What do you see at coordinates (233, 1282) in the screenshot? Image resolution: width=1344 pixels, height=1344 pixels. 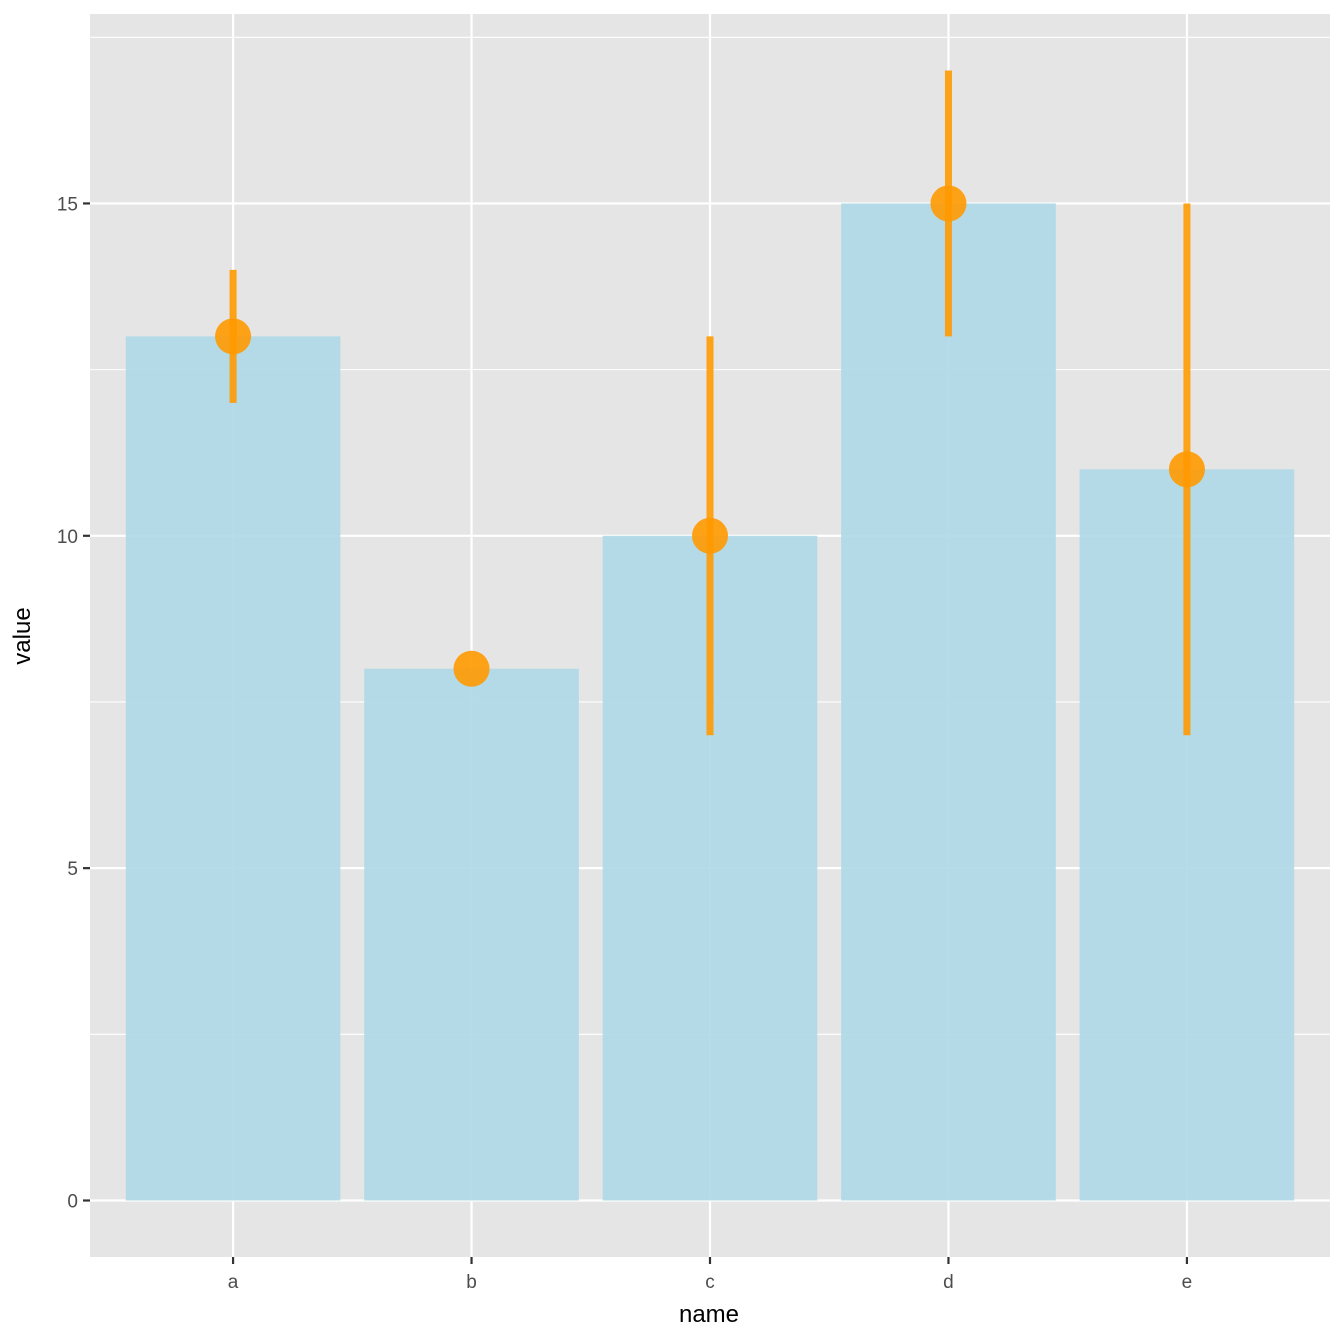 I see `x-tick-label: a` at bounding box center [233, 1282].